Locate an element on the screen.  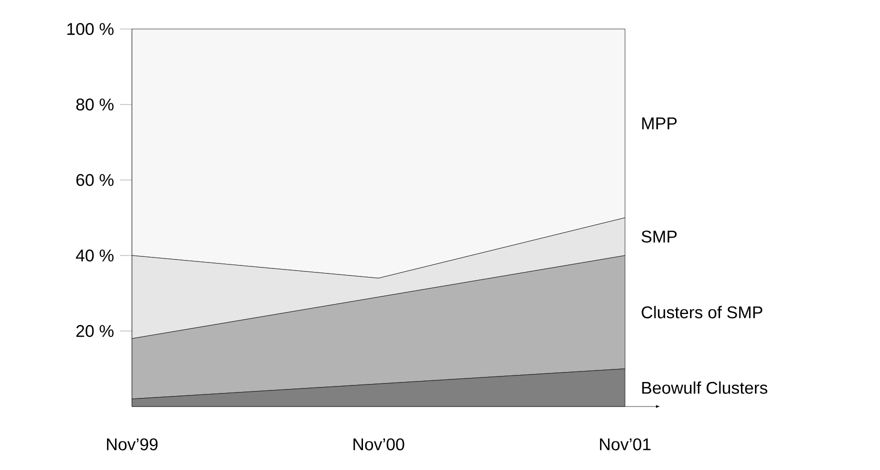
x-tick-label: Nov’01 is located at coordinates (625, 444).